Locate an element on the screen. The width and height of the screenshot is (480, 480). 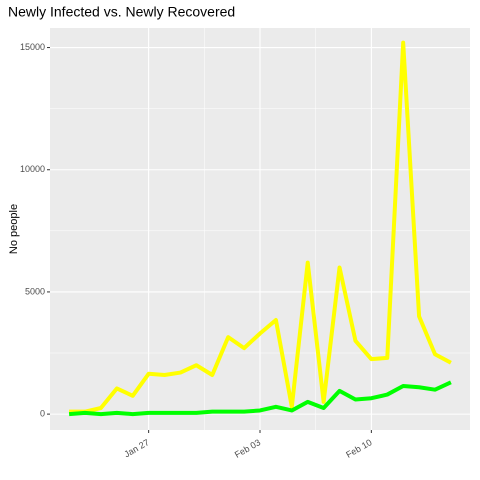
y-tick-label: 0 is located at coordinates (42, 413).